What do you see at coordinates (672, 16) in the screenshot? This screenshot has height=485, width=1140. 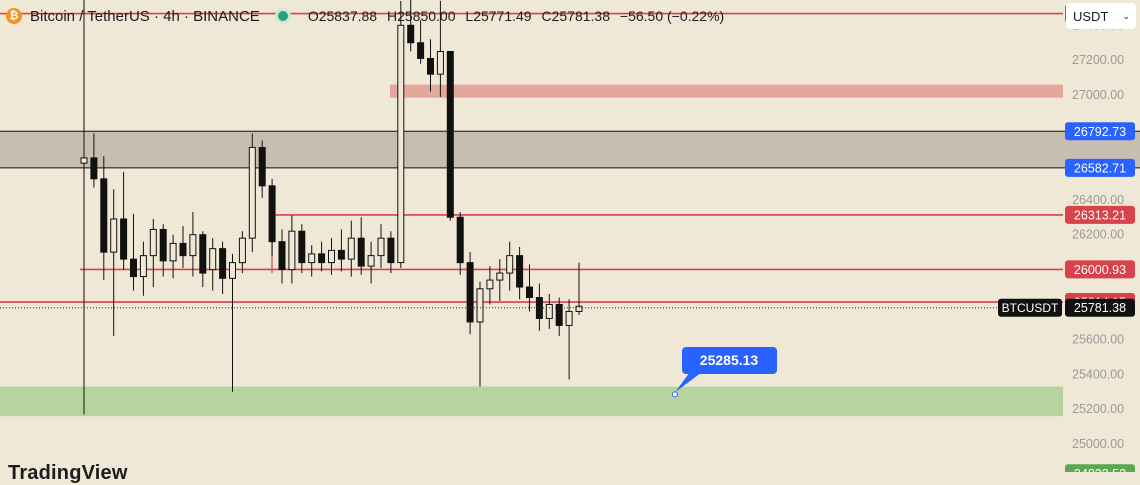 I see `change-value: −56.50 (−0.22%)` at bounding box center [672, 16].